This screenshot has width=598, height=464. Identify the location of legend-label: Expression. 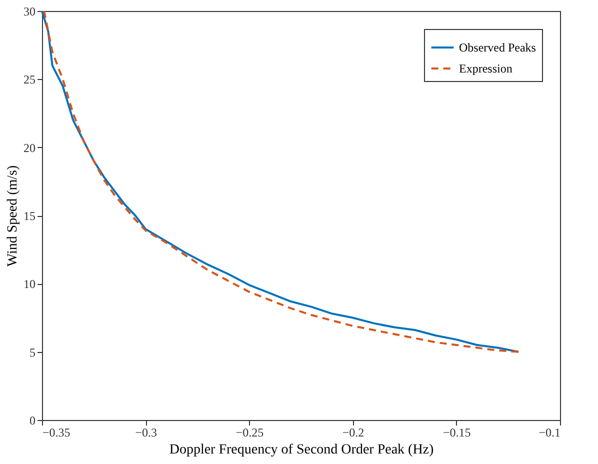
(485, 69).